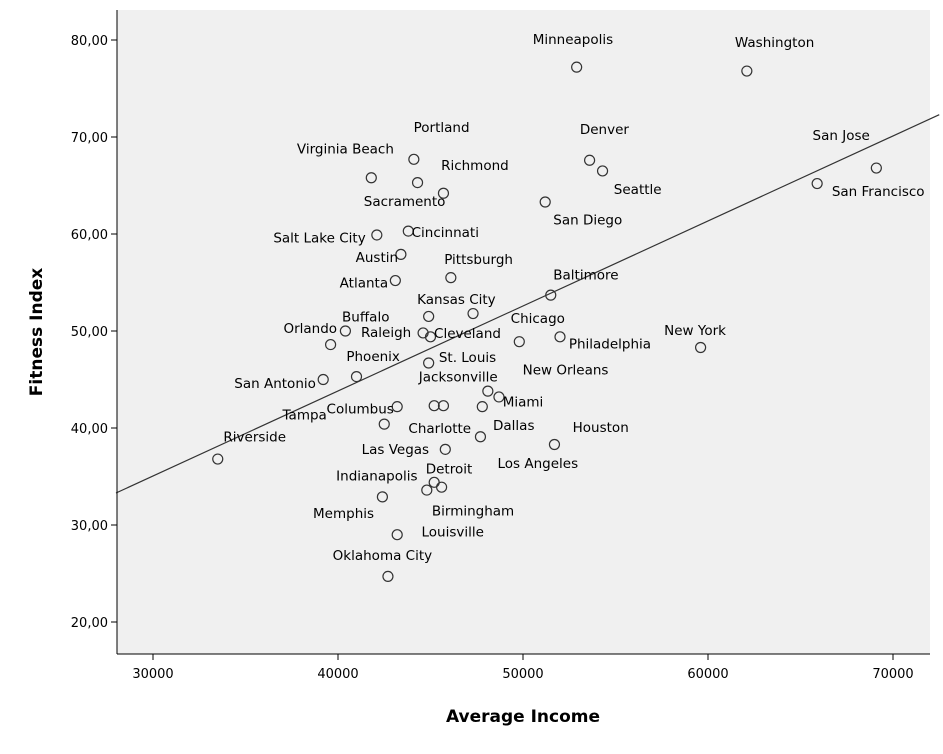 The width and height of the screenshot is (943, 754). I want to click on x-tick-label: 70000, so click(892, 674).